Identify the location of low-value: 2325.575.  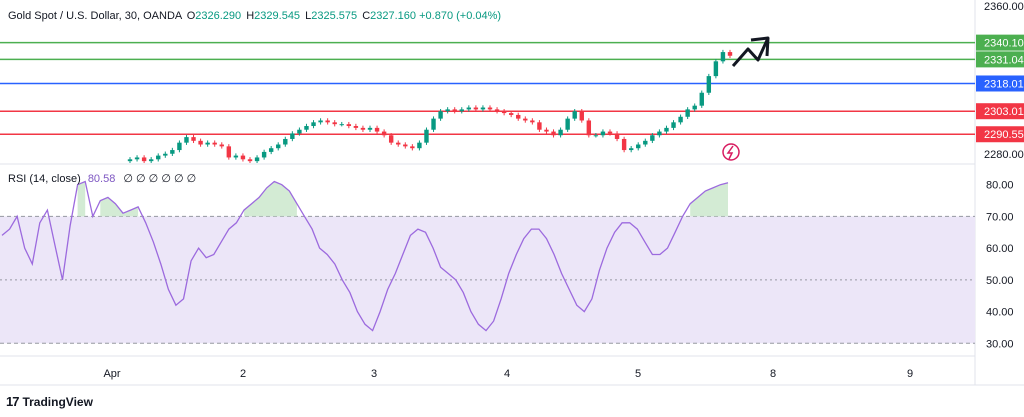
(334, 16).